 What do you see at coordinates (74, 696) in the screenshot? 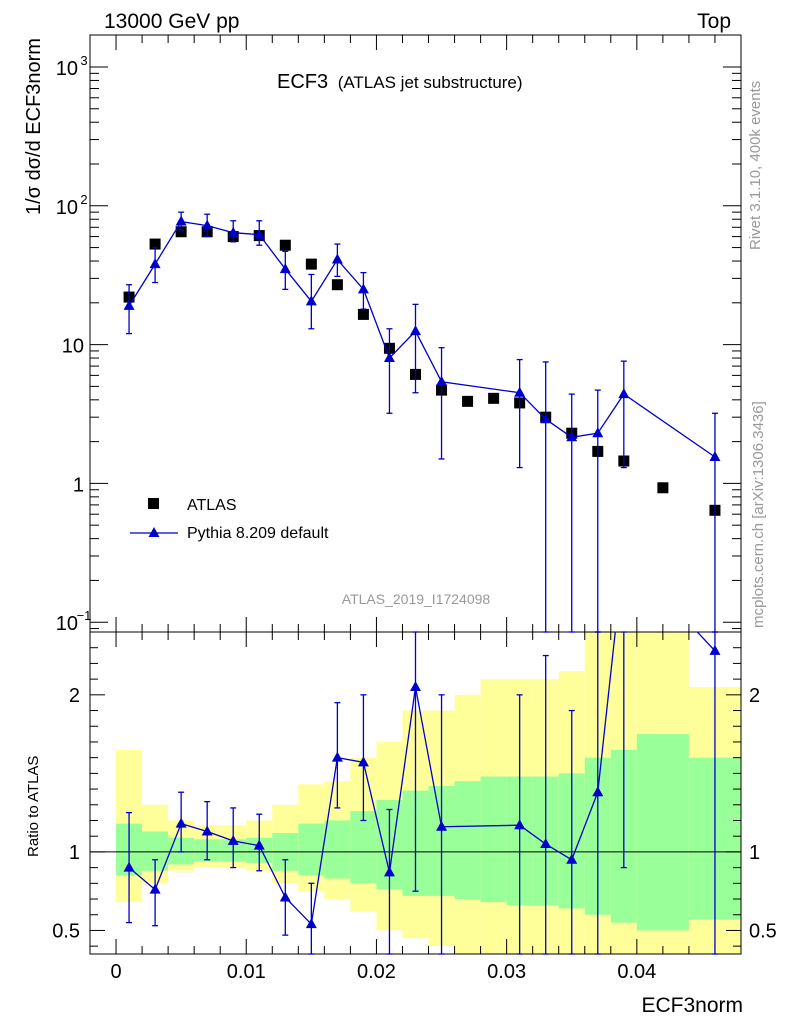
I see `ratio-y-tick-label-left: 2` at bounding box center [74, 696].